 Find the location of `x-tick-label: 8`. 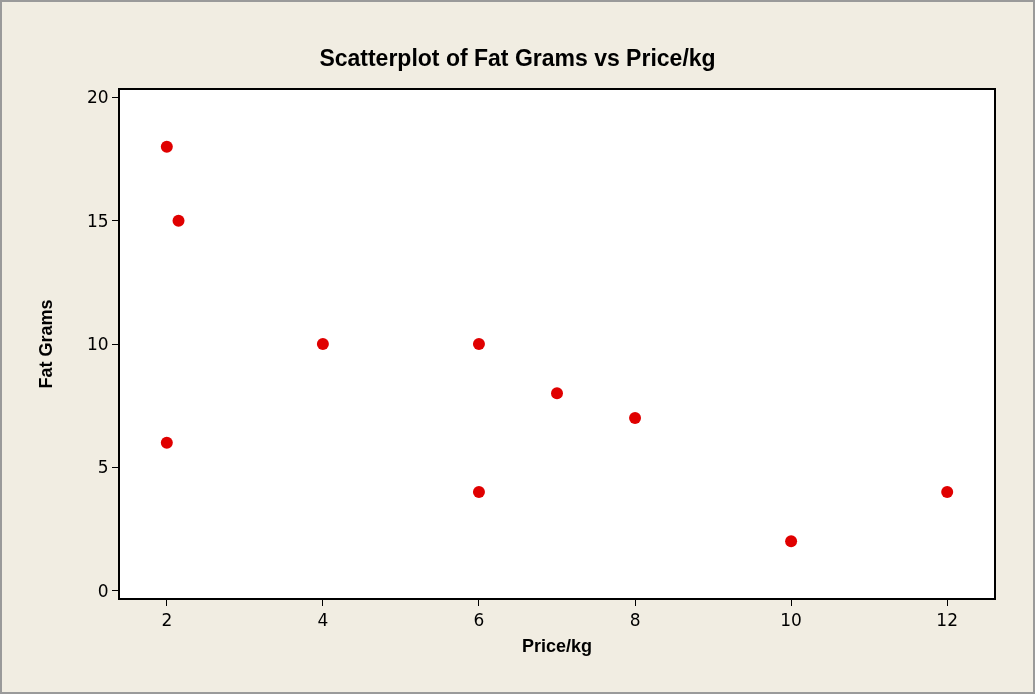

x-tick-label: 8 is located at coordinates (635, 620).